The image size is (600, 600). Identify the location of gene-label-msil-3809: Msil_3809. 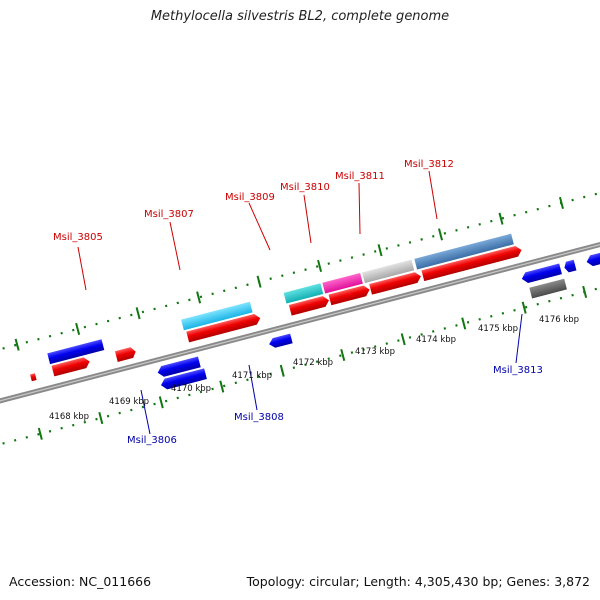
(250, 197).